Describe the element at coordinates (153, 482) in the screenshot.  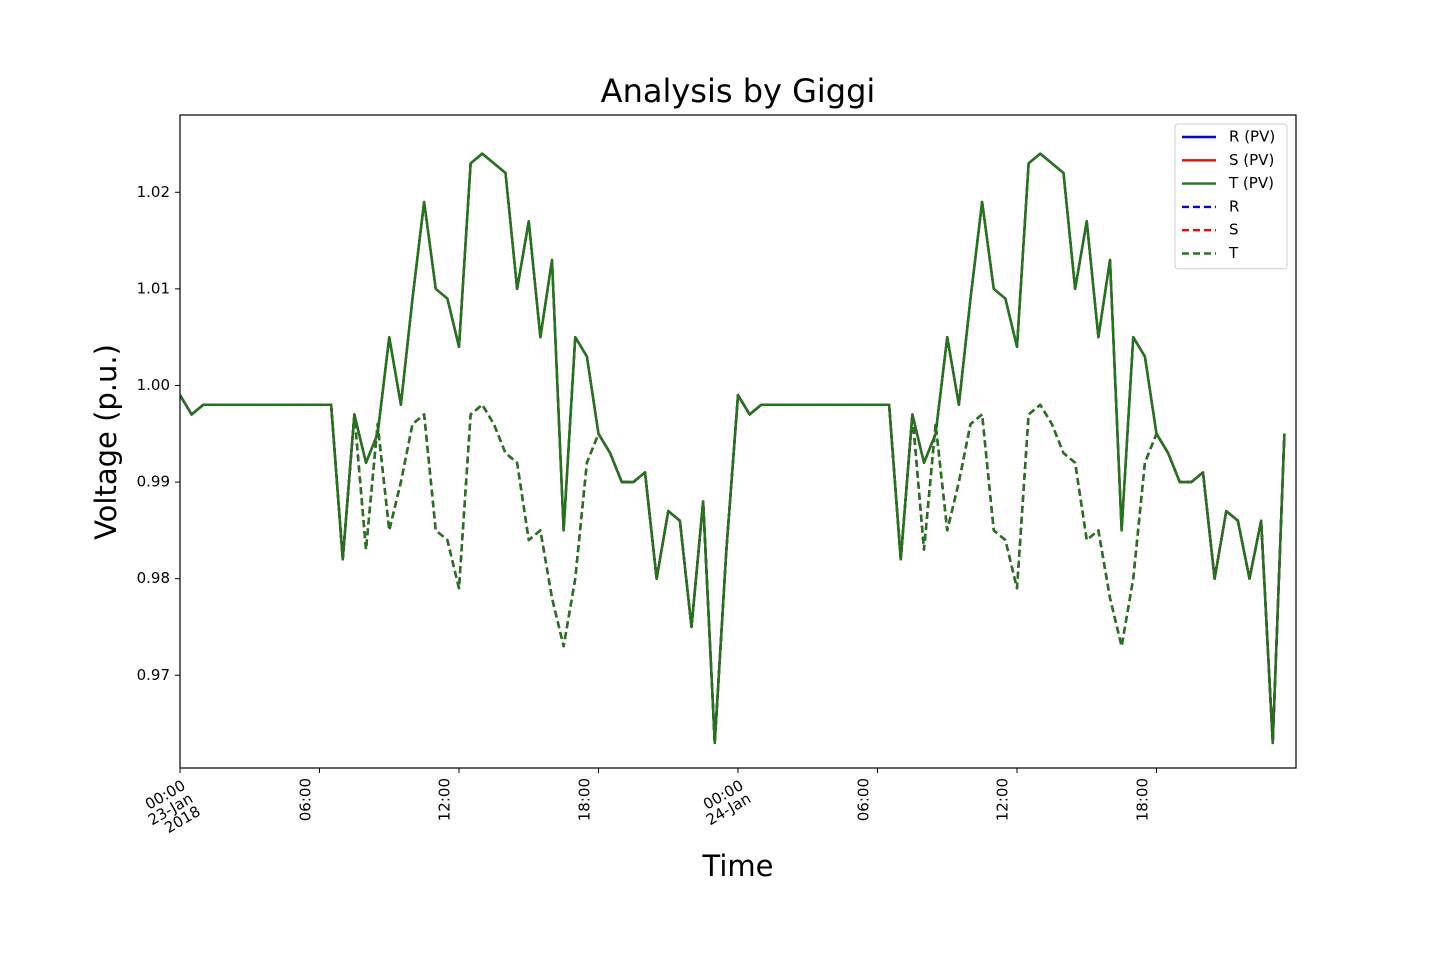
I see `y-tick-label: 0.99` at that location.